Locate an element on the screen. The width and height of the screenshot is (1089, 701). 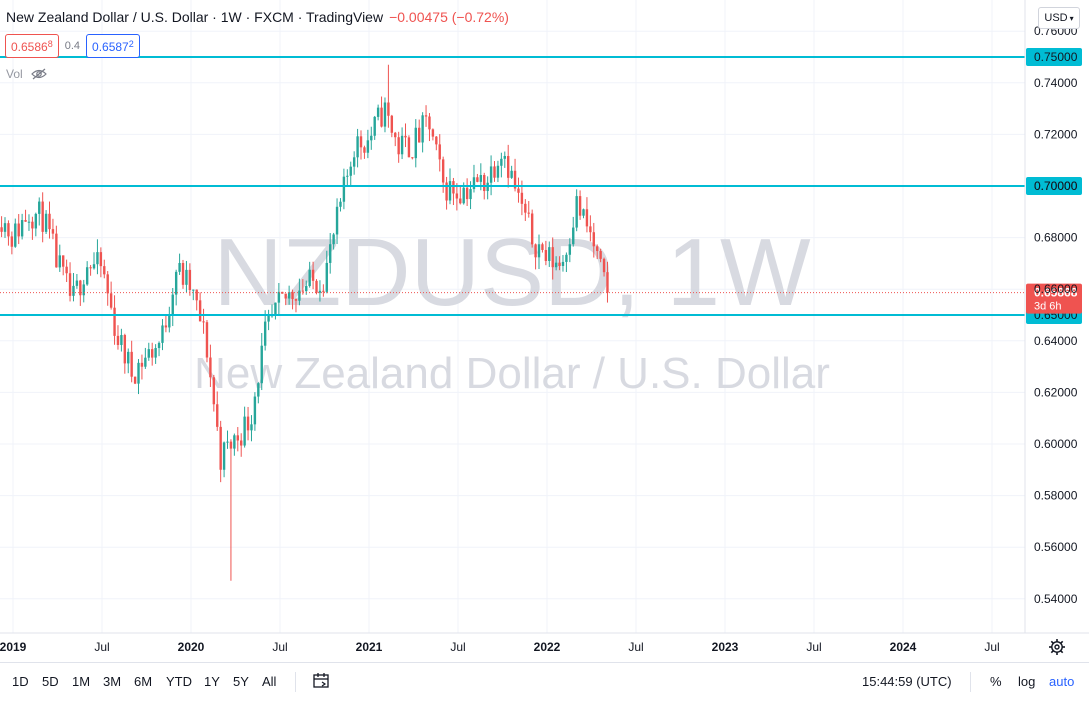
price-tick-label: 0.70000 is located at coordinates (1056, 186).